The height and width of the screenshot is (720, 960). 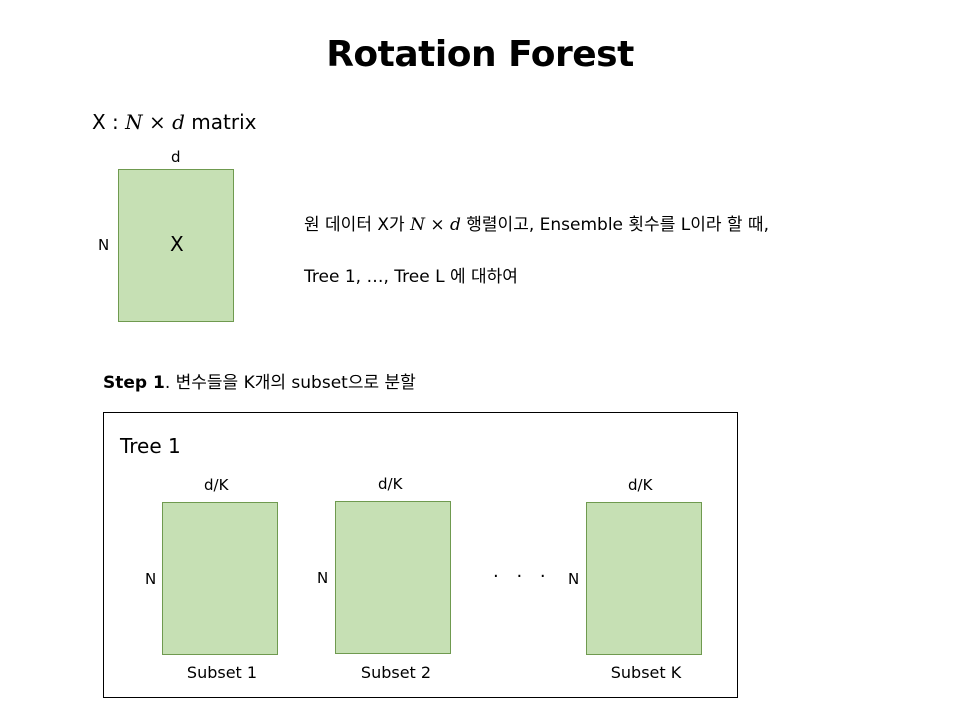 What do you see at coordinates (640, 485) in the screenshot?
I see `subset-k-top-label: d/K` at bounding box center [640, 485].